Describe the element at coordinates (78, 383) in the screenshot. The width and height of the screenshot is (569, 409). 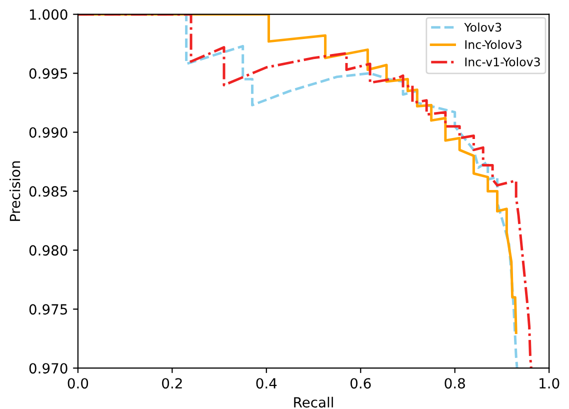
I see `x-tick-label: 0.0` at that location.